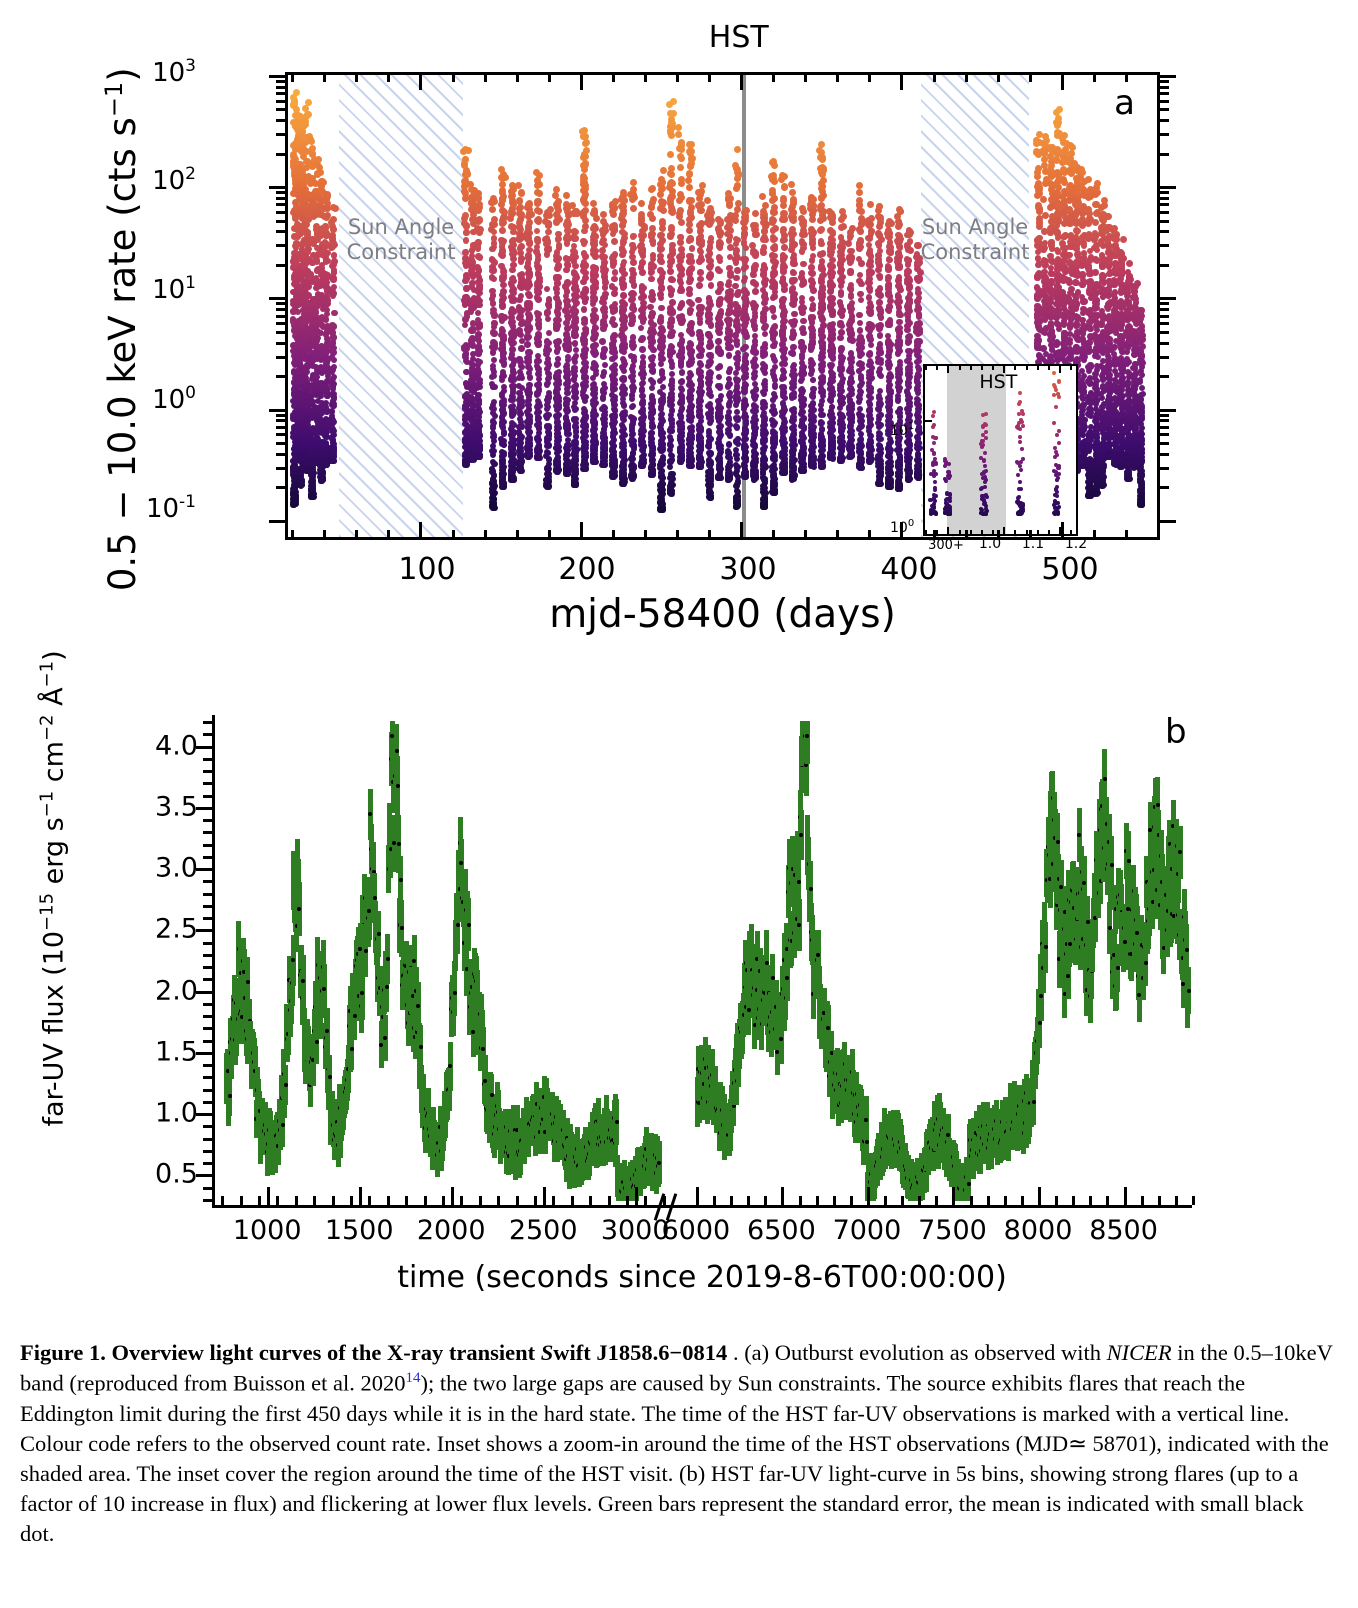 The width and height of the screenshot is (1358, 1608). What do you see at coordinates (722, 614) in the screenshot?
I see `panel-a-xlabel: mjd-58400 (days)` at bounding box center [722, 614].